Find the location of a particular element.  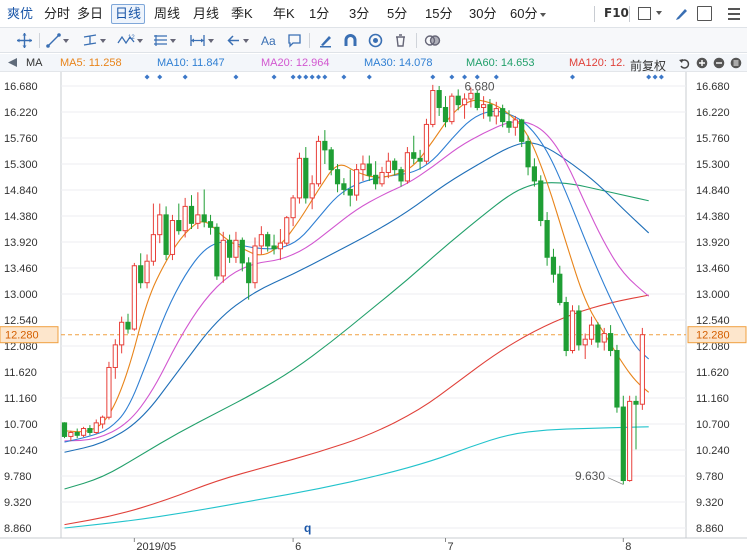

arrow-tool is located at coordinates (237, 40).